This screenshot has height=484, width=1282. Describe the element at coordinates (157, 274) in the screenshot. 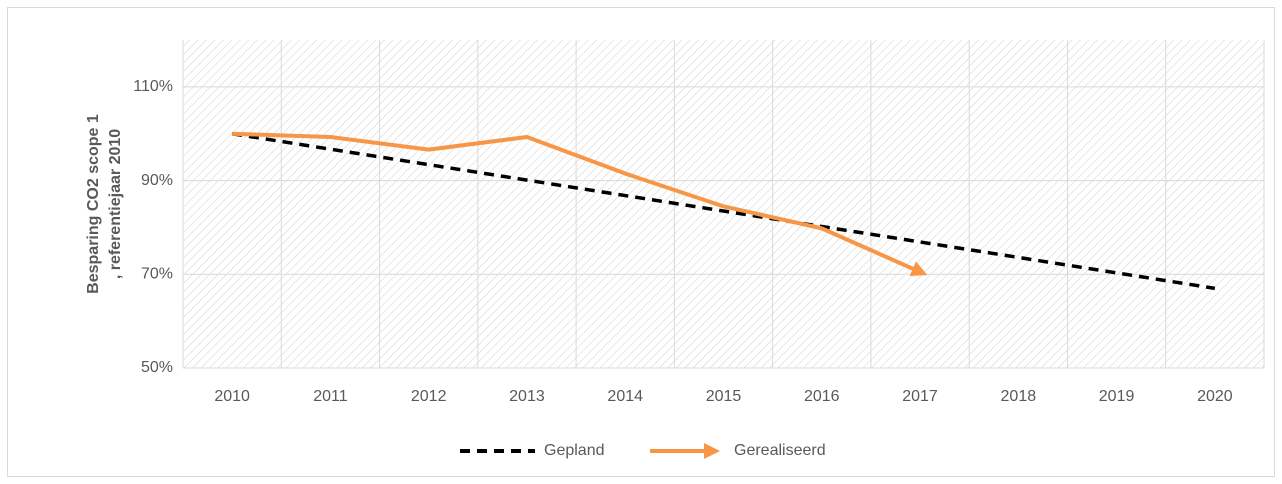

I see `y-tick-label: 70%` at that location.